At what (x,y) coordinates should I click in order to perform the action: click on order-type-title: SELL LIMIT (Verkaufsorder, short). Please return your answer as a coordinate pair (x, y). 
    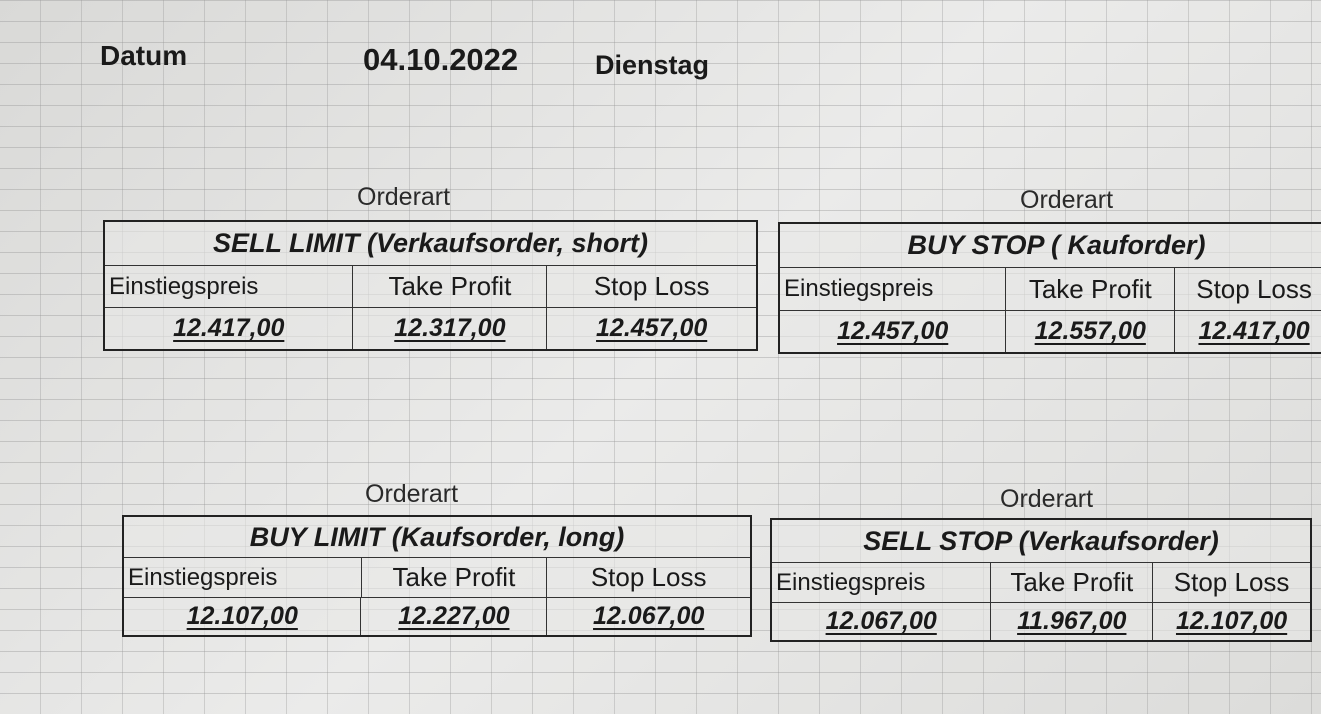
    Looking at the image, I should click on (430, 243).